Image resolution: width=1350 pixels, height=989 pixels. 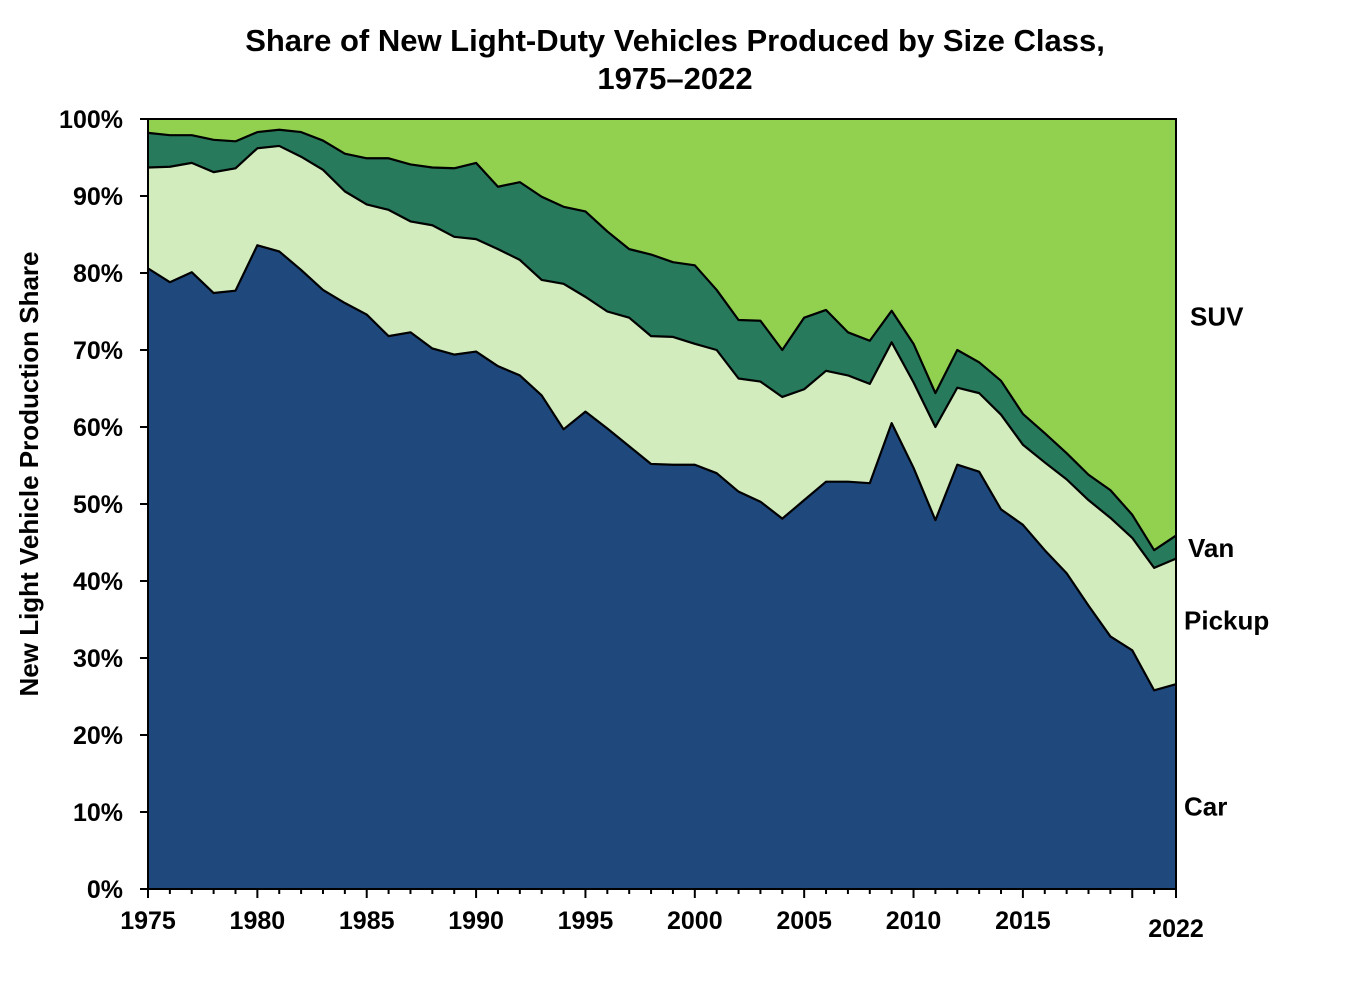 I want to click on x-tick-label: 1985, so click(x=367, y=921).